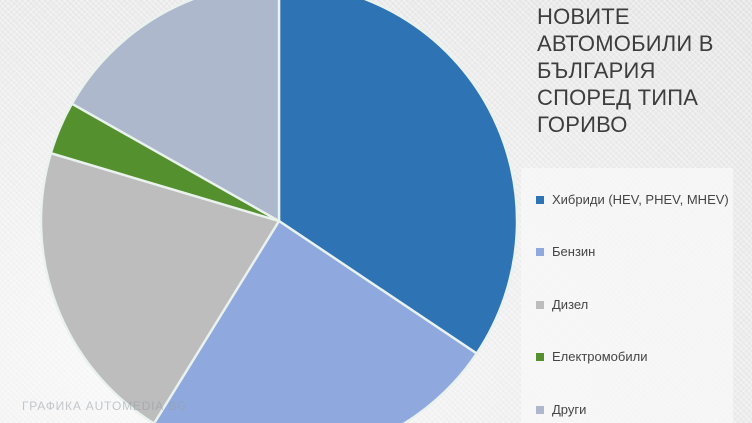  What do you see at coordinates (540, 304) in the screenshot?
I see `legend-swatch-diesel-icon` at bounding box center [540, 304].